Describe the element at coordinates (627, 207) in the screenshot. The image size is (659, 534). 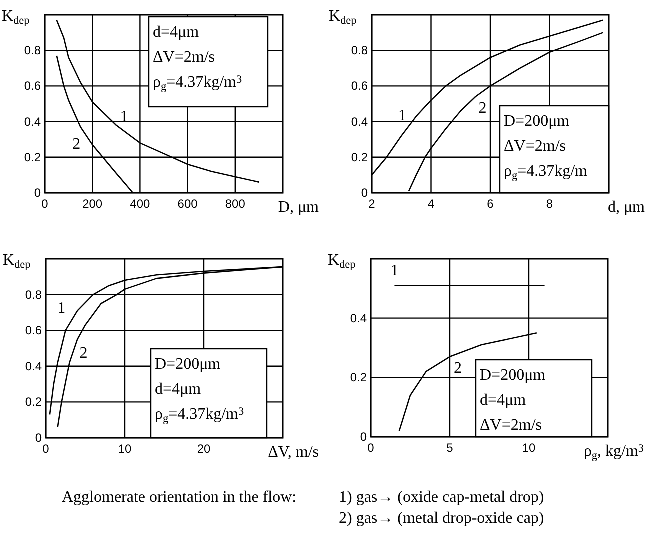
I see `x-axis-title: d, μm` at that location.